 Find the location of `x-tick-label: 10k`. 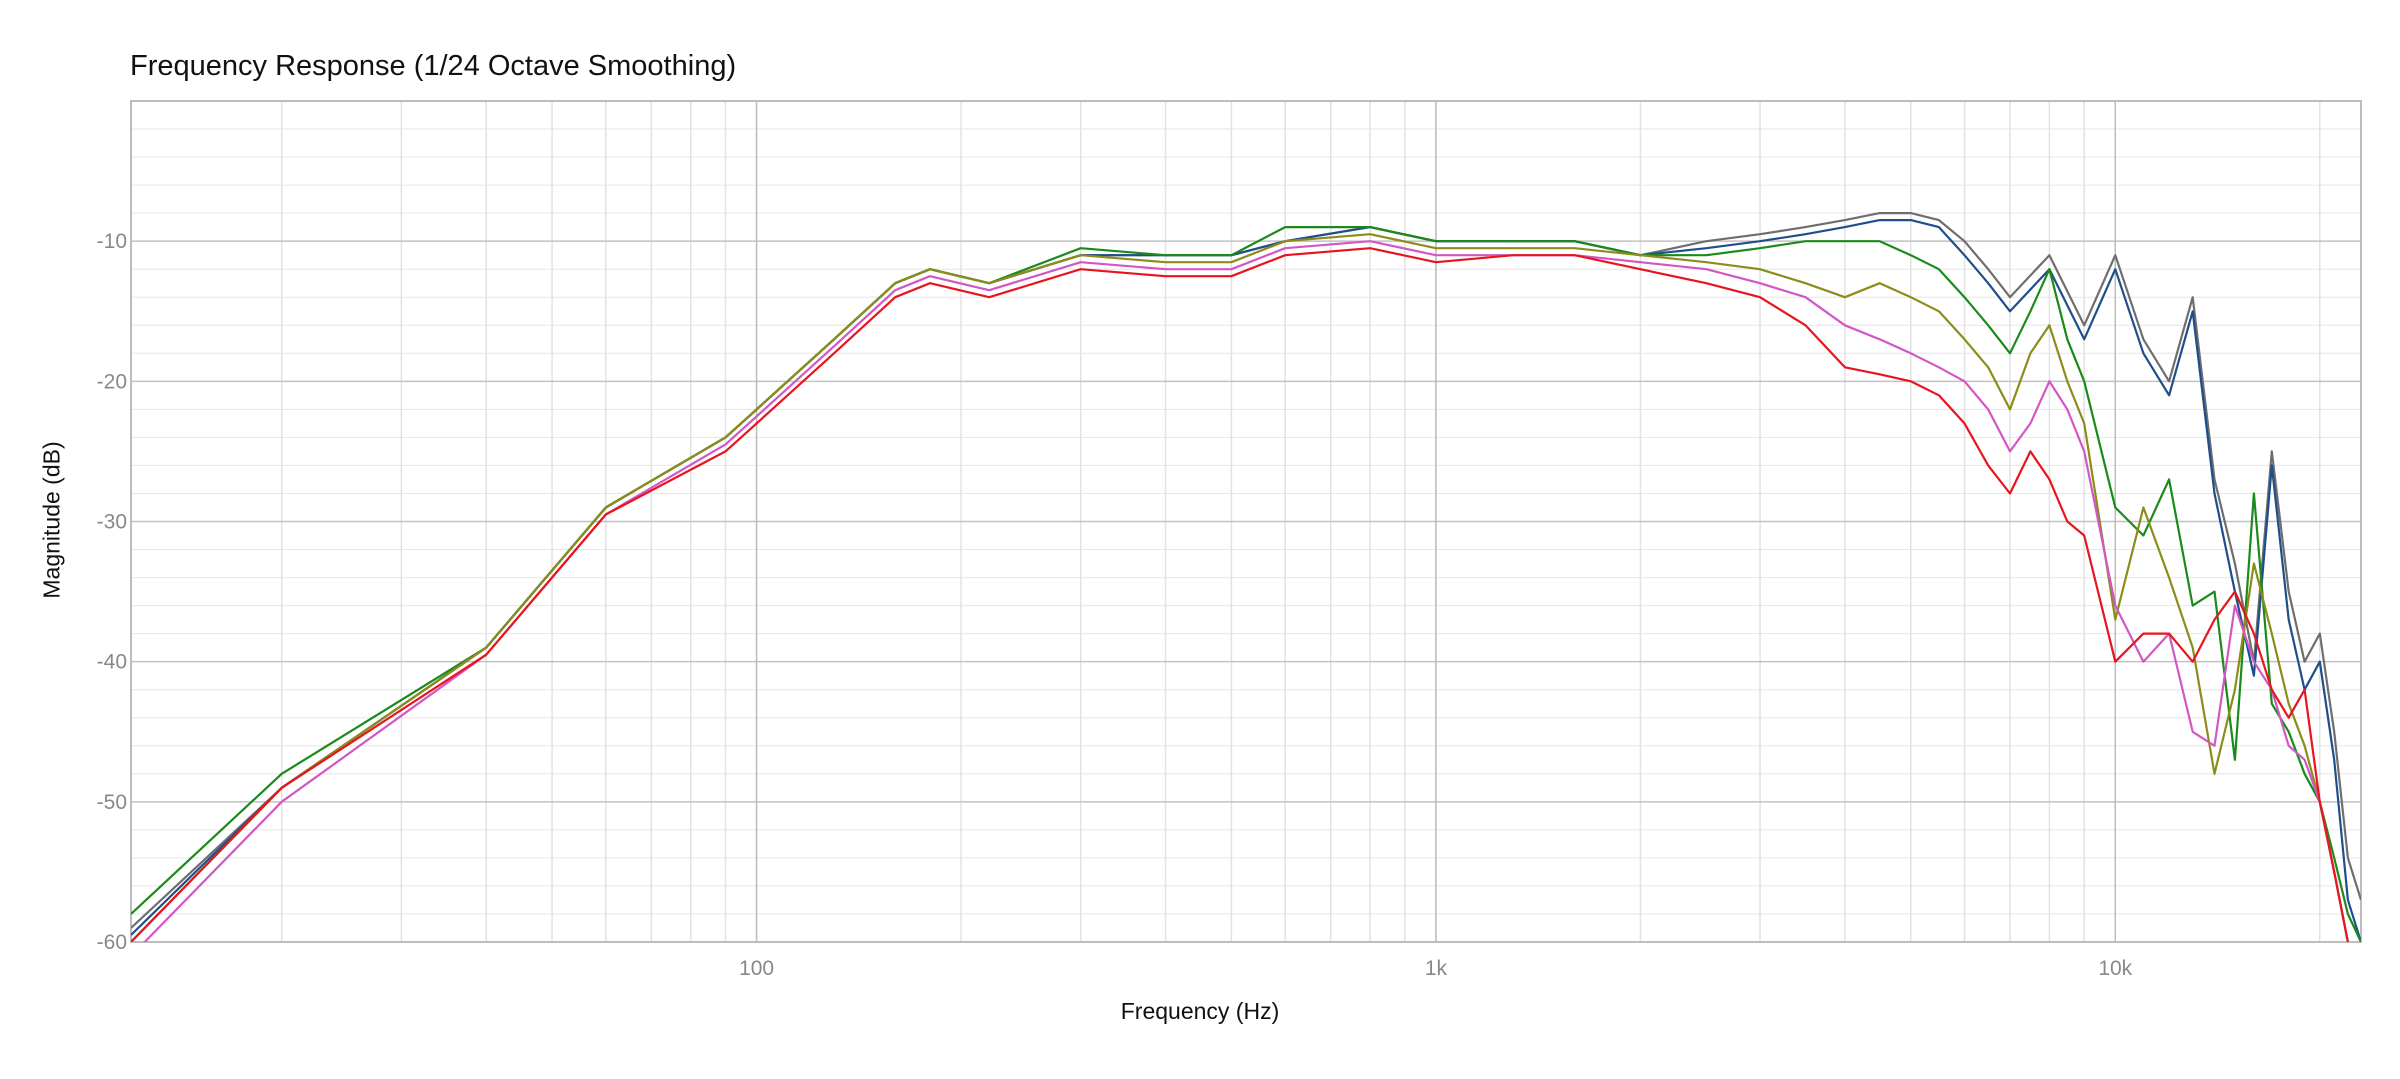

x-tick-label: 10k is located at coordinates (2115, 968).